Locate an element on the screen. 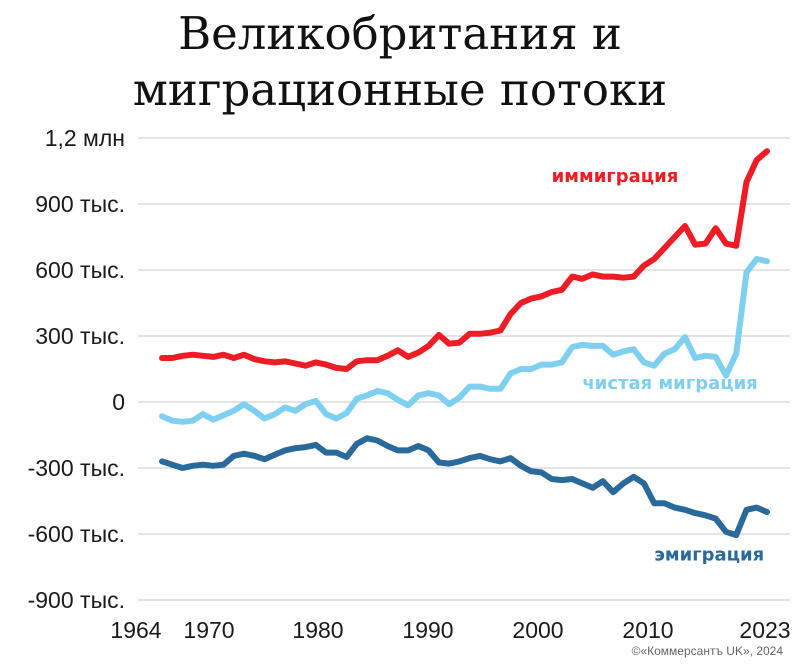  x-tick-label: 2000 is located at coordinates (537, 630).